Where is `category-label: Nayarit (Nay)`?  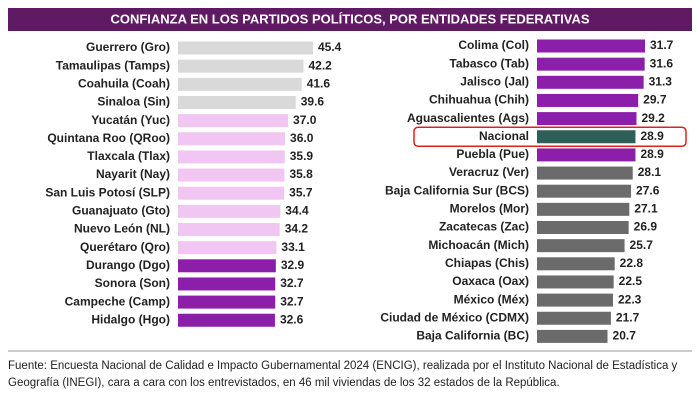 category-label: Nayarit (Nay) is located at coordinates (133, 174).